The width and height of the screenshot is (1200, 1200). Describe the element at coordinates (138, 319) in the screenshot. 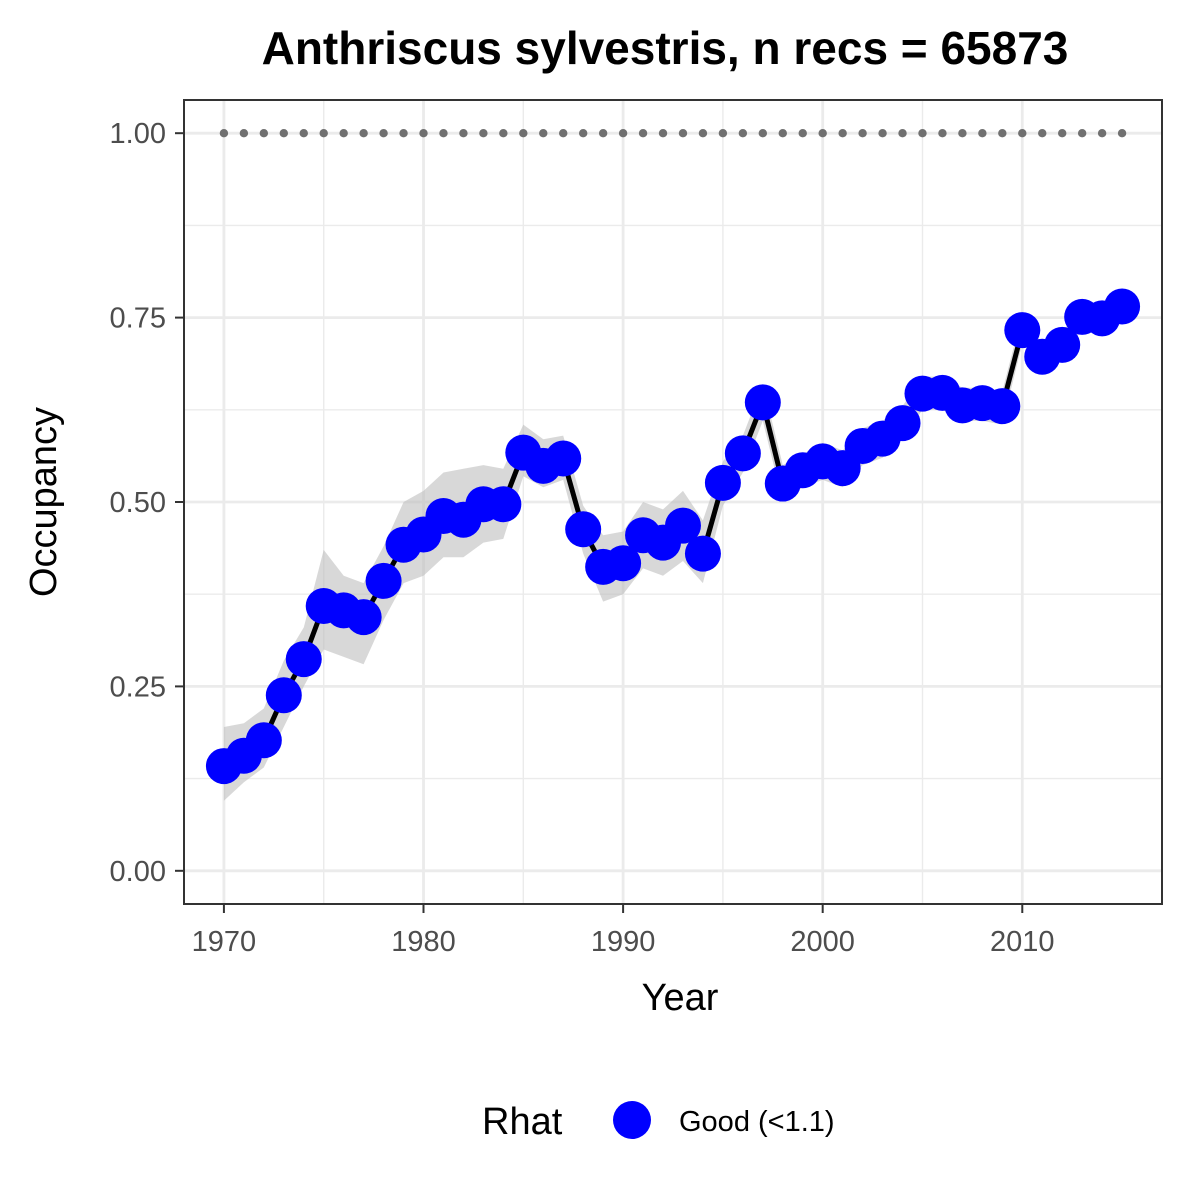

I see `y-tick-label: 0.75` at that location.